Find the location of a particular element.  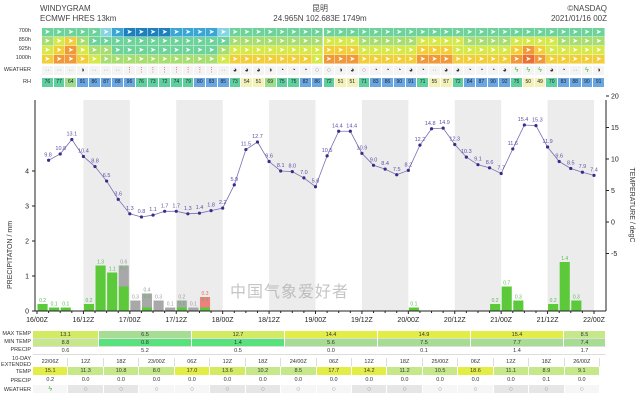

temperature-label: 7.4 is located at coordinates (594, 170).